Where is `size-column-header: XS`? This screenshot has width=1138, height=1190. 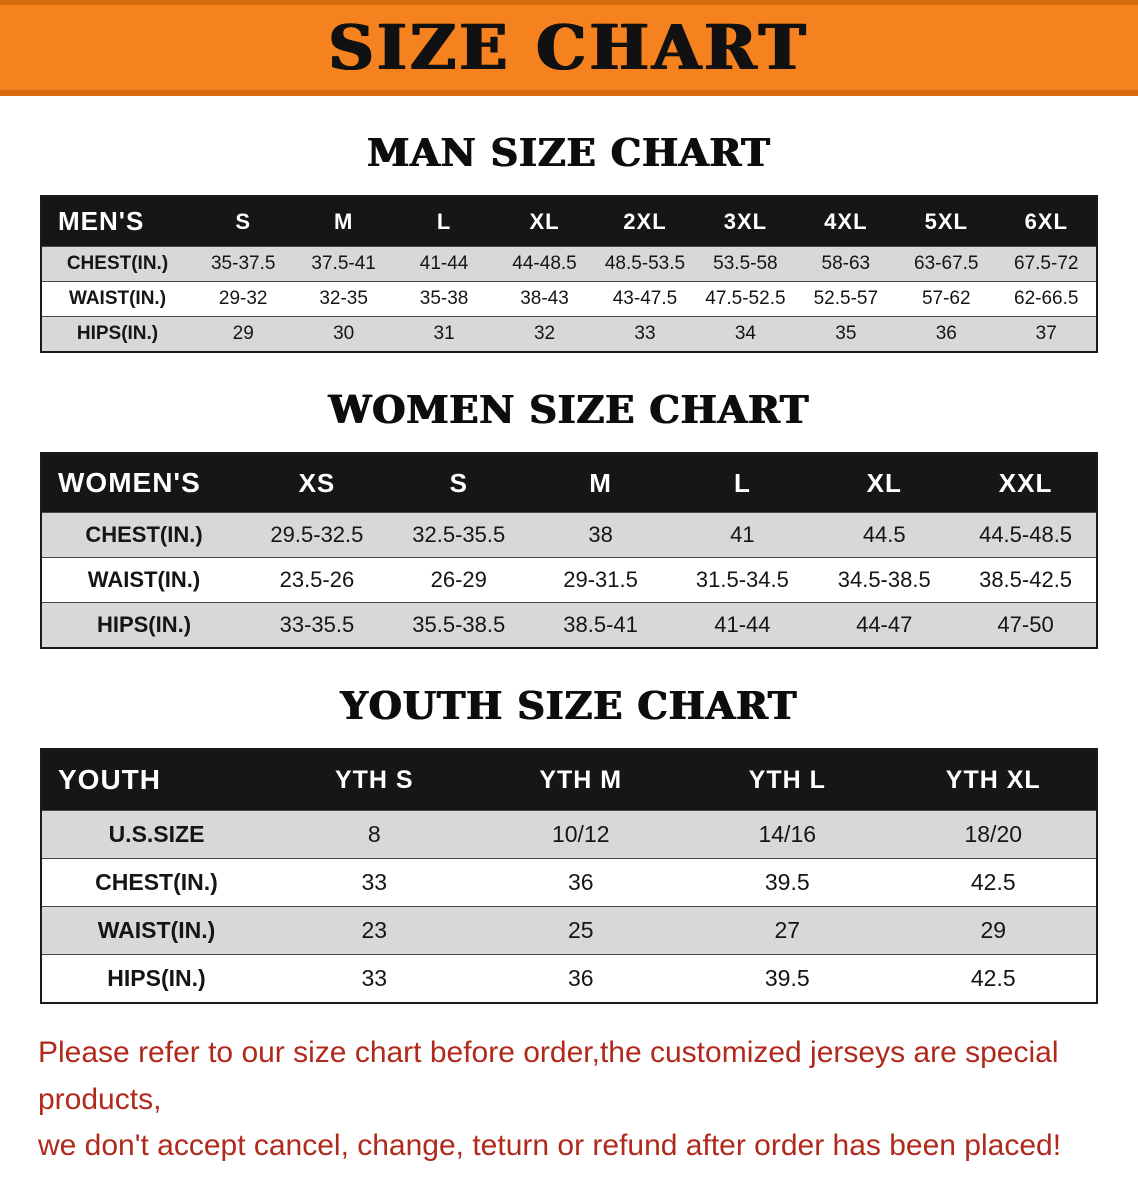
size-column-header: XS is located at coordinates (317, 482).